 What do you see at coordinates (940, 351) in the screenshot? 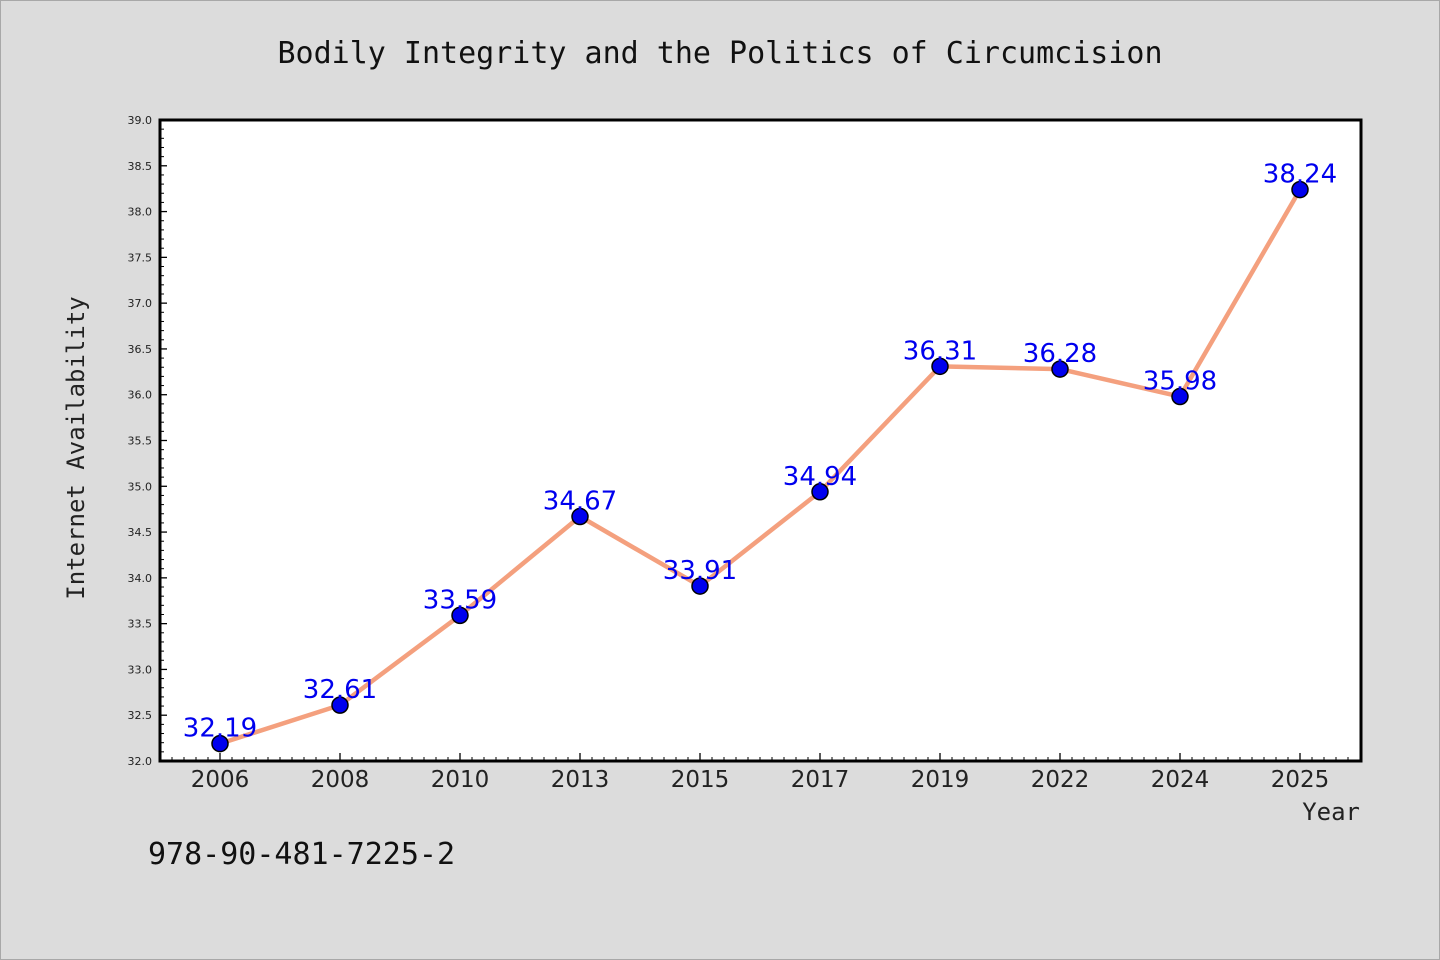
I see `data-label: 36.31` at bounding box center [940, 351].